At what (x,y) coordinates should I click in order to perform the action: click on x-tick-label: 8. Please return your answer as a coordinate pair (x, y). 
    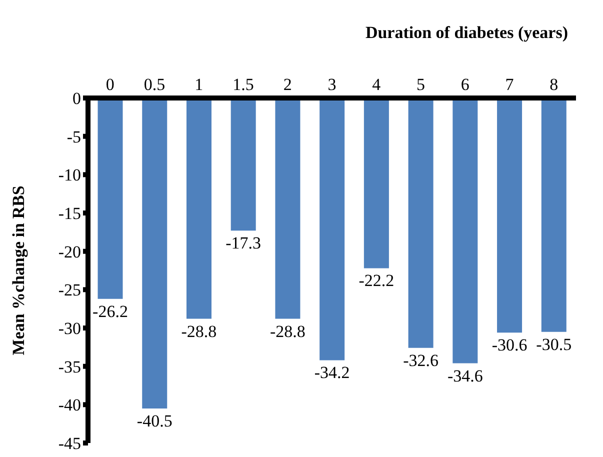
    Looking at the image, I should click on (554, 84).